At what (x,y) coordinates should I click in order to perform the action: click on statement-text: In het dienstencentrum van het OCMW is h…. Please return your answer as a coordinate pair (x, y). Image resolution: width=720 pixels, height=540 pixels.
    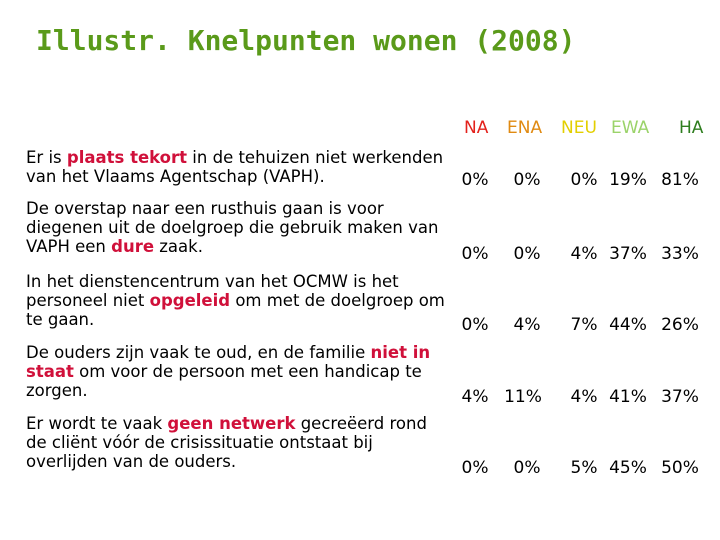
    Looking at the image, I should click on (212, 291).